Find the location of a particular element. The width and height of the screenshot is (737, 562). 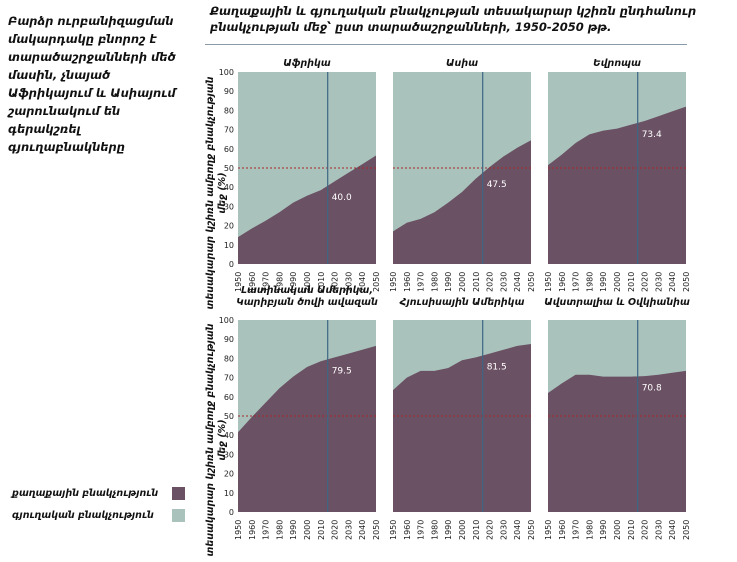

y-tick-label: 70 is located at coordinates (229, 378).